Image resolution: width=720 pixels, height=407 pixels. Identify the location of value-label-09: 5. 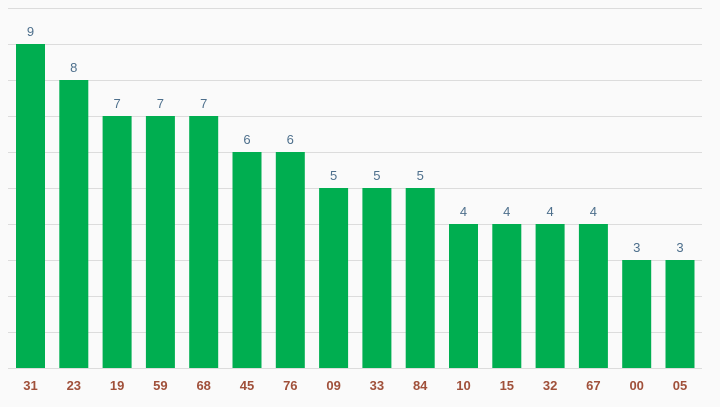
(333, 175).